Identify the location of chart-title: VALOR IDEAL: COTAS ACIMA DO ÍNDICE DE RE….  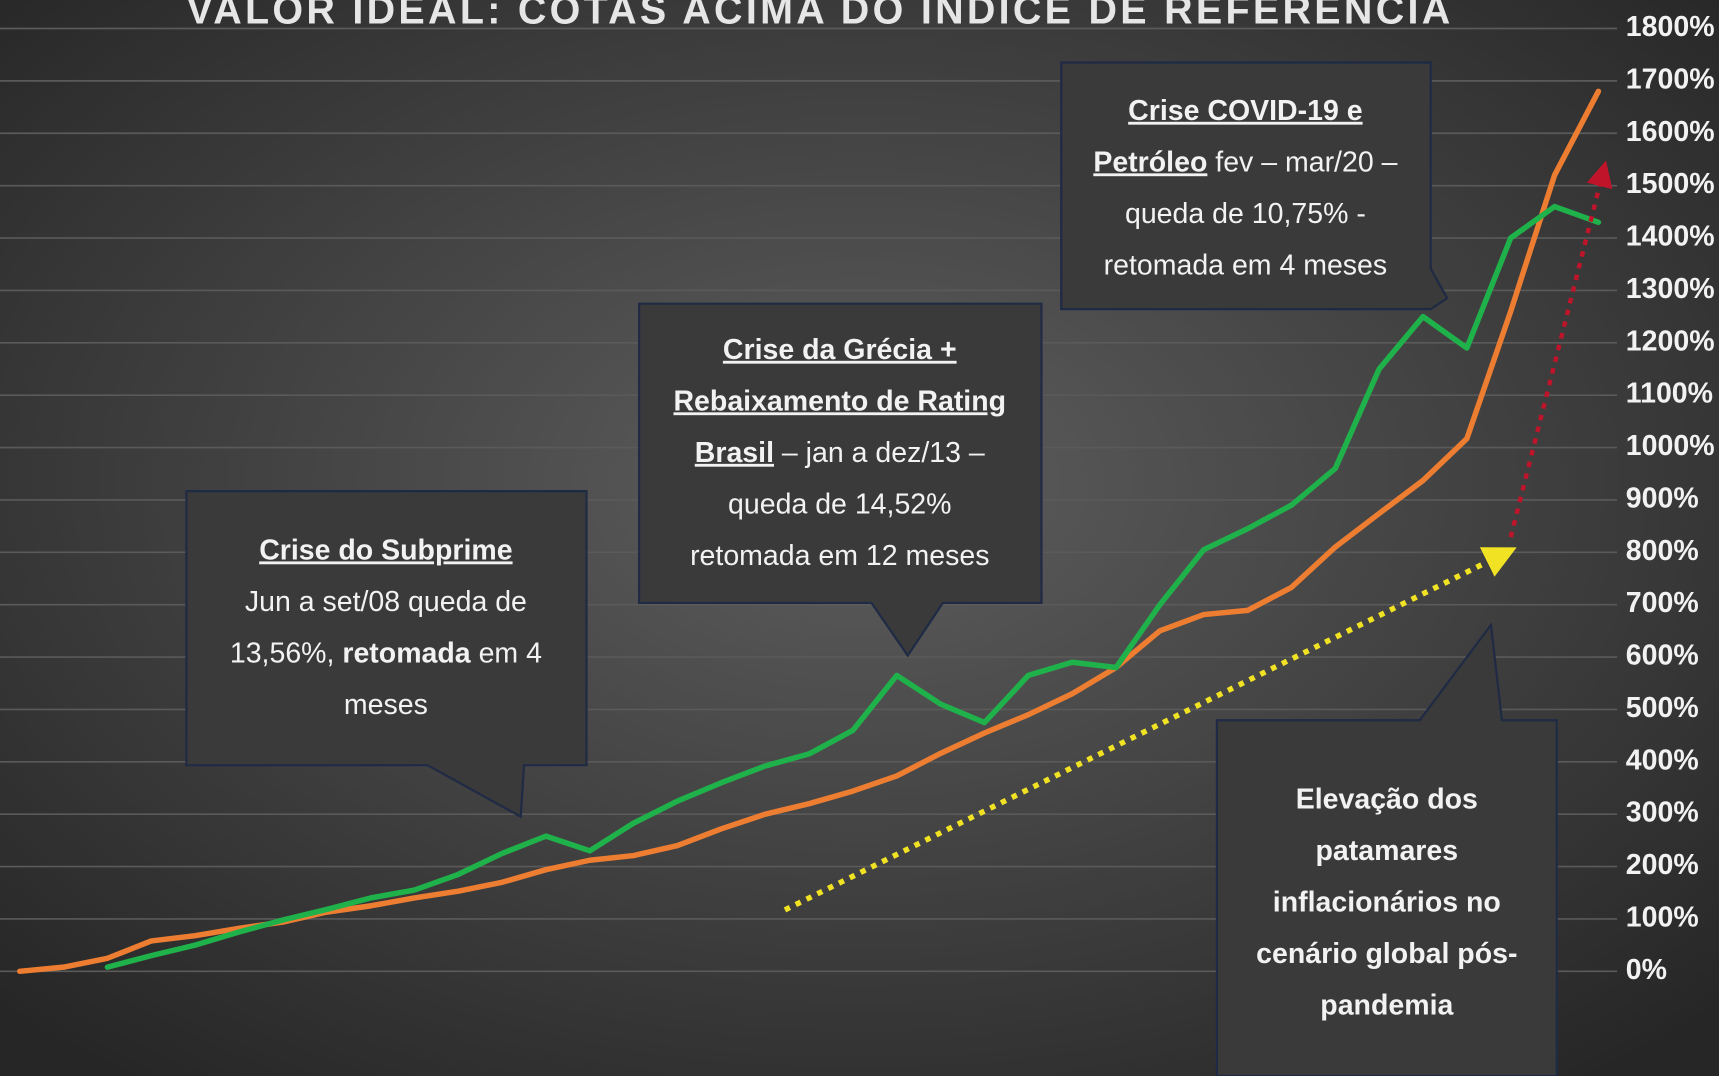
(820, 16).